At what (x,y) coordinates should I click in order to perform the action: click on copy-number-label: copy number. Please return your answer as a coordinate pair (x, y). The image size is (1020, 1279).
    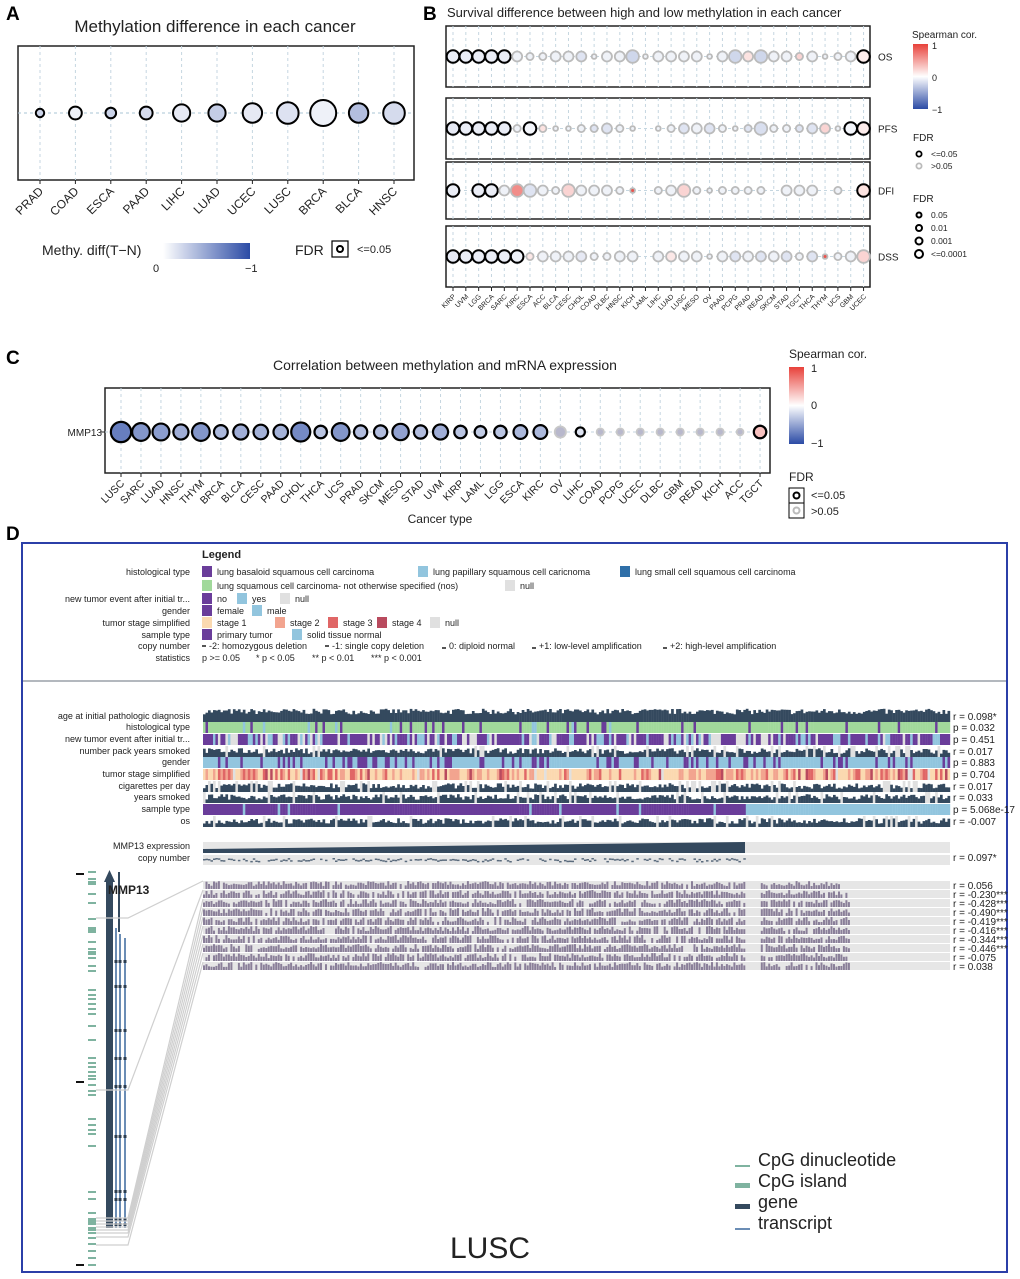
    Looking at the image, I should click on (164, 858).